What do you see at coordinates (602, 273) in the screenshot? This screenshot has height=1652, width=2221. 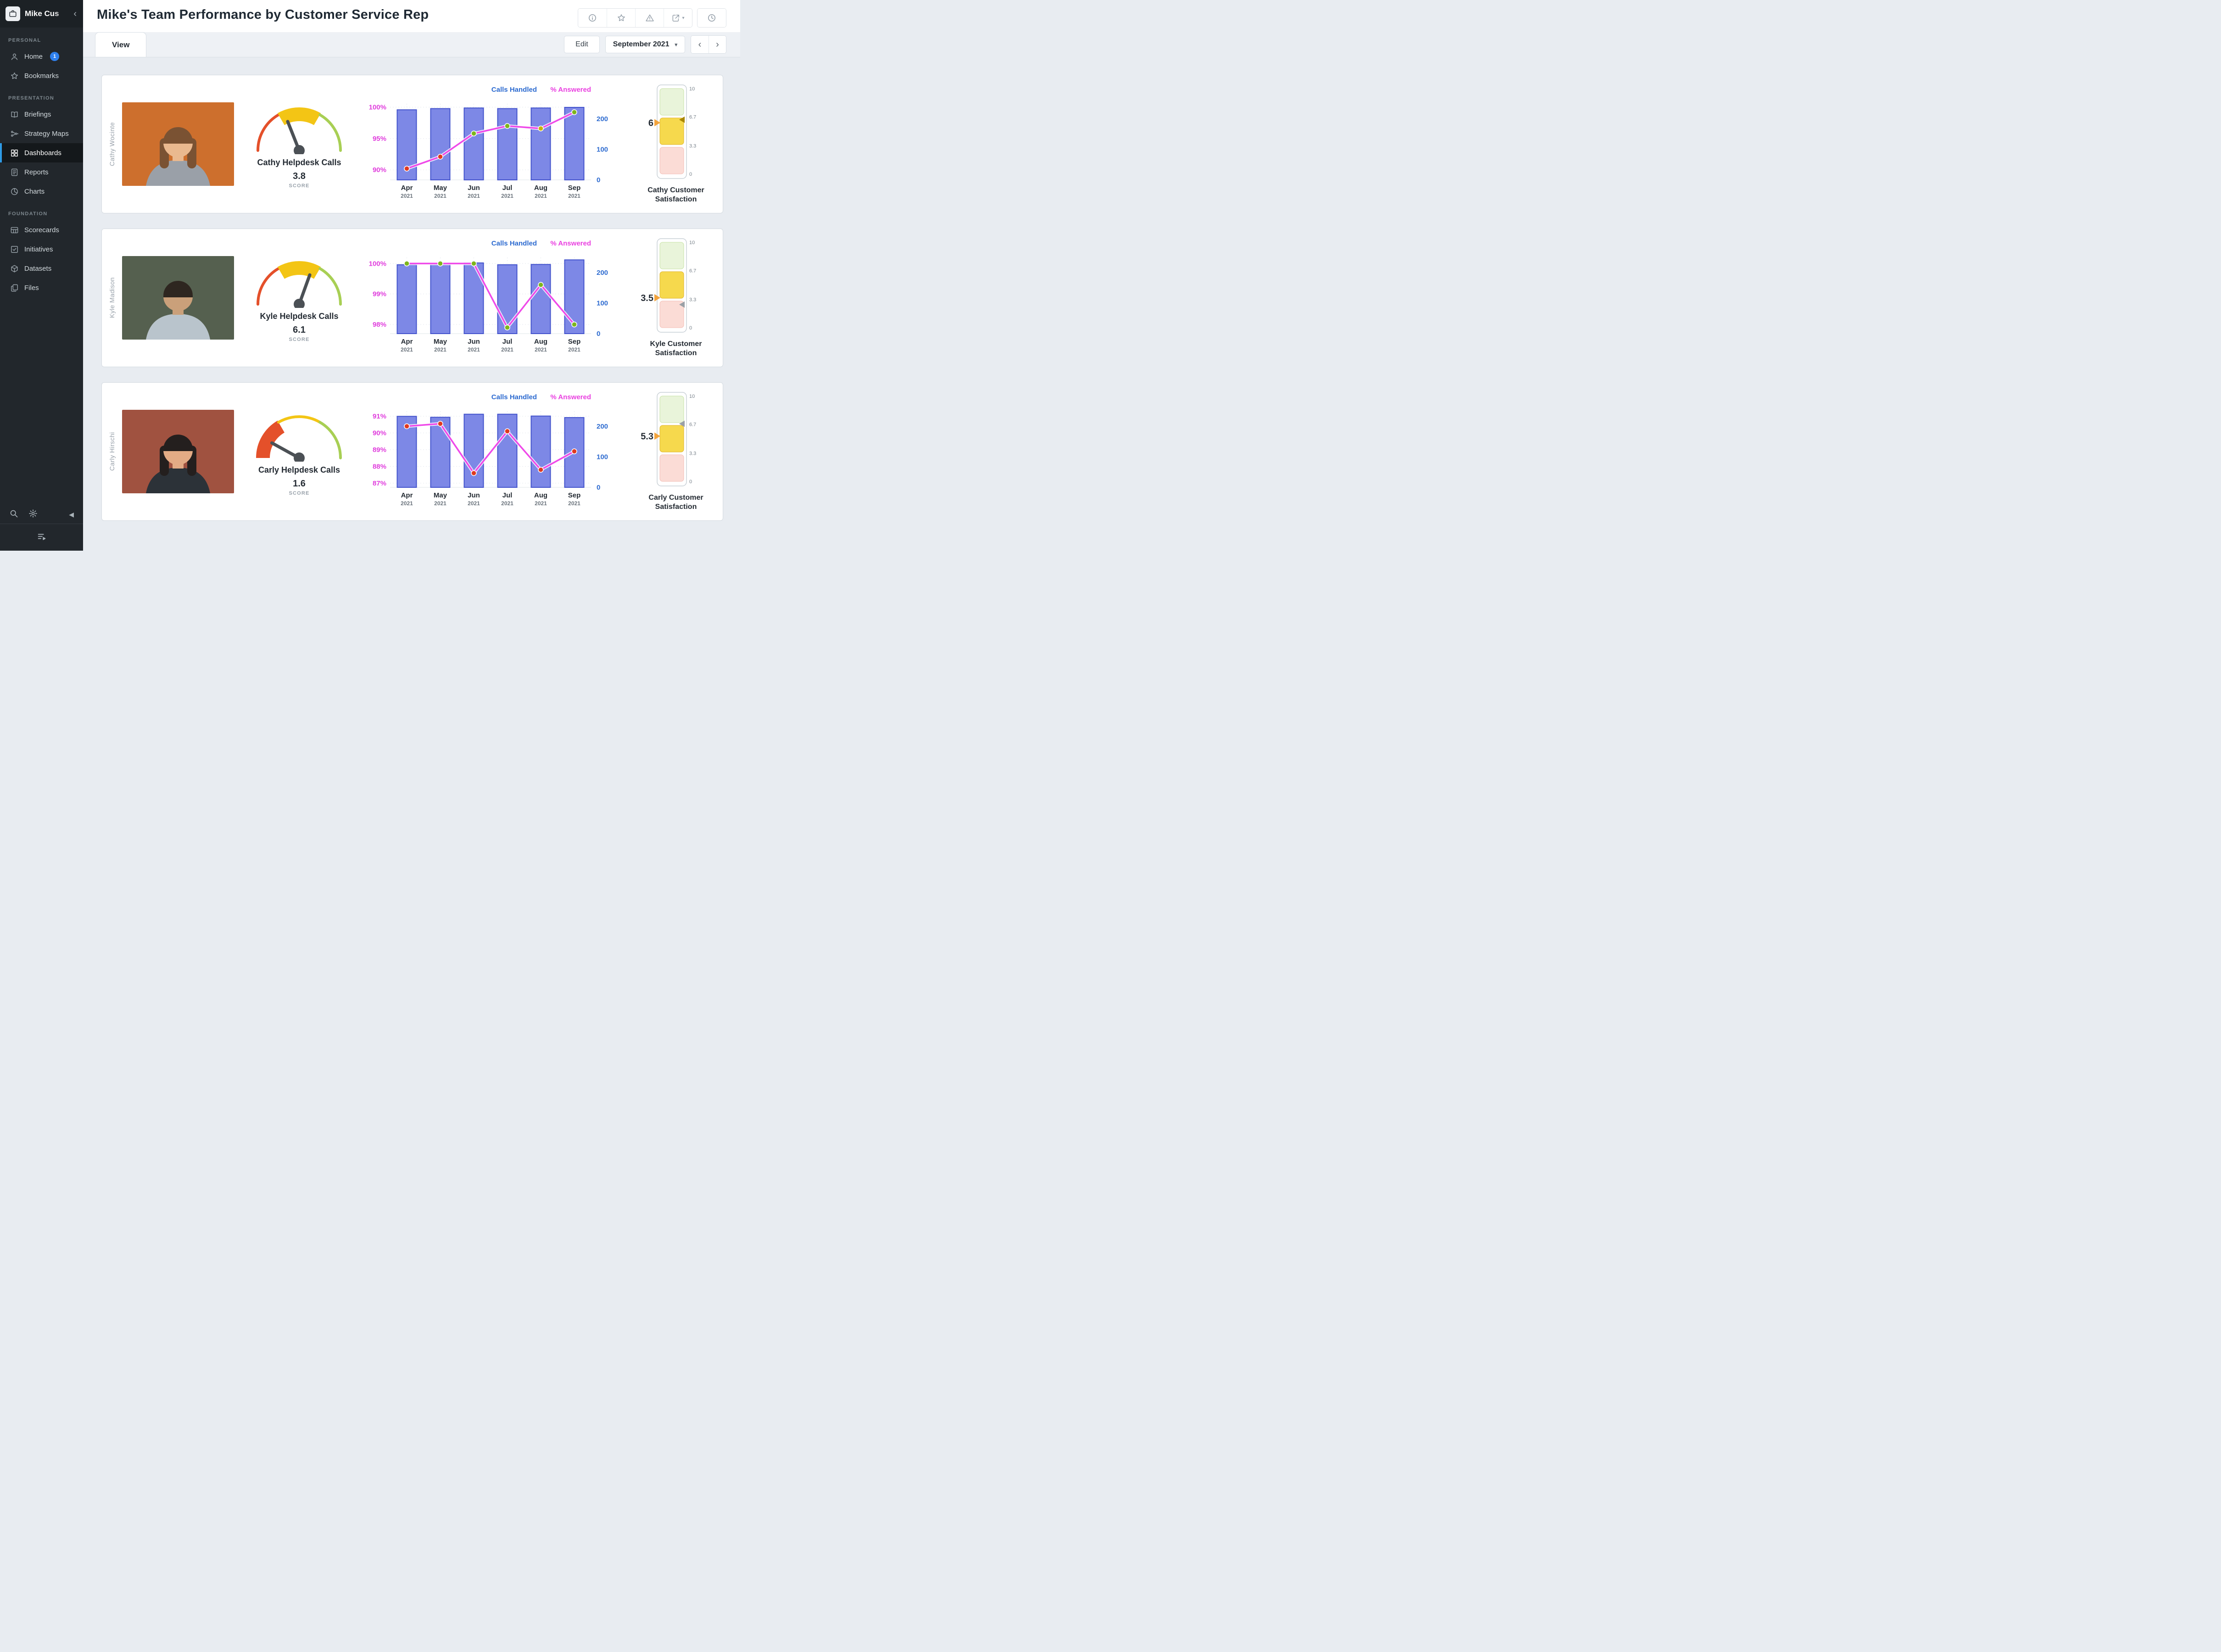 I see `svg-text: 200` at bounding box center [602, 273].